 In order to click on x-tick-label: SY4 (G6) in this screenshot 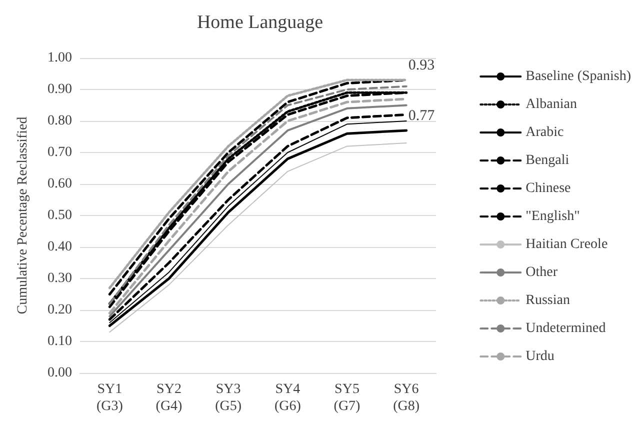, I will do `click(288, 398)`.